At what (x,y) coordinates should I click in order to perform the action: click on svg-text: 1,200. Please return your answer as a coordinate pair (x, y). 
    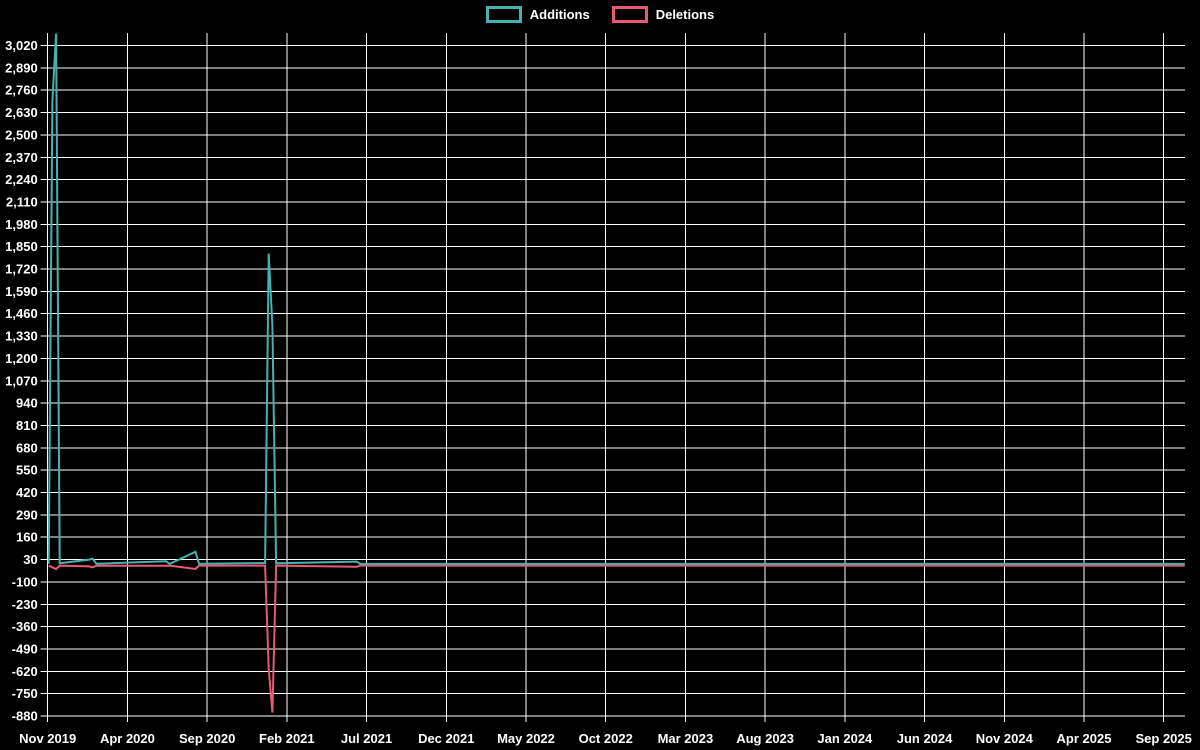
    Looking at the image, I should click on (21, 358).